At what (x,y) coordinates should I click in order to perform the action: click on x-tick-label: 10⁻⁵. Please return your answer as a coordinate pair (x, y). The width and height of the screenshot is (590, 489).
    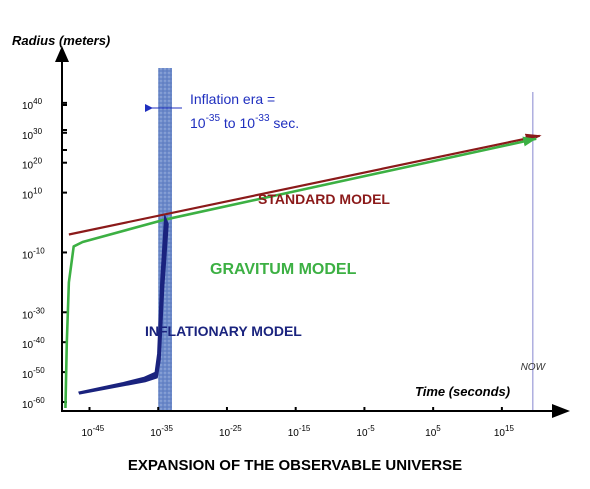
    Looking at the image, I should click on (365, 431).